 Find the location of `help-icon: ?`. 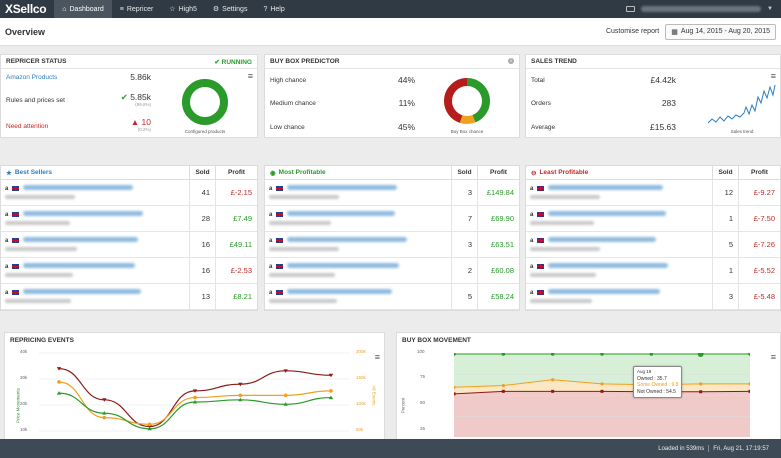

help-icon: ? is located at coordinates (265, 9).